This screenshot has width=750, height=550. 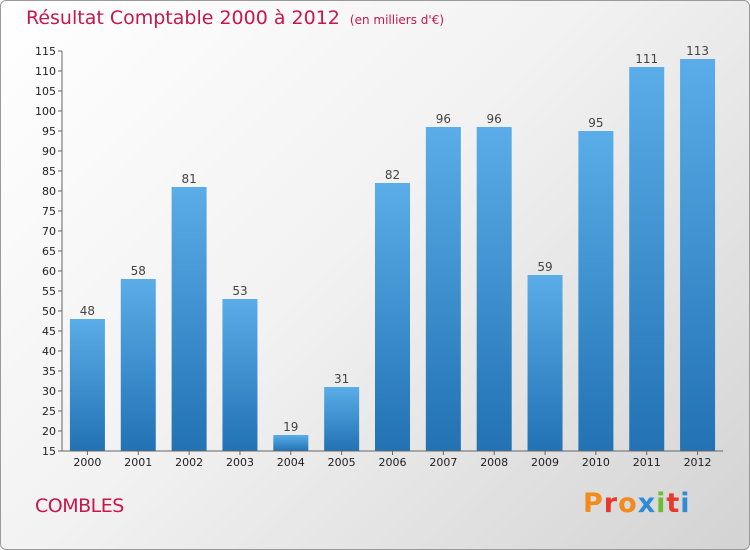 I want to click on chart-title-text: Résultat Comptable 2000 à 2012, so click(x=183, y=18).